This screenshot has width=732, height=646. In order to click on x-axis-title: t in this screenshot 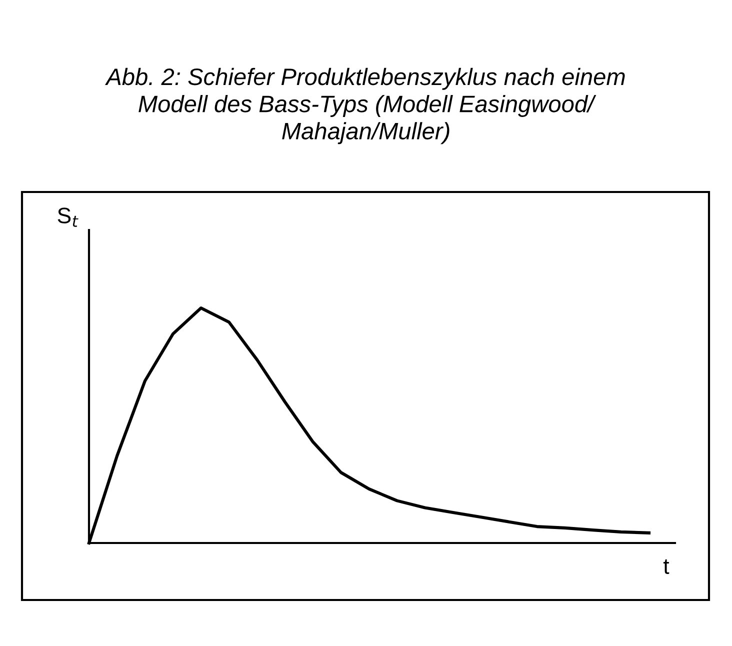, I will do `click(666, 566)`.